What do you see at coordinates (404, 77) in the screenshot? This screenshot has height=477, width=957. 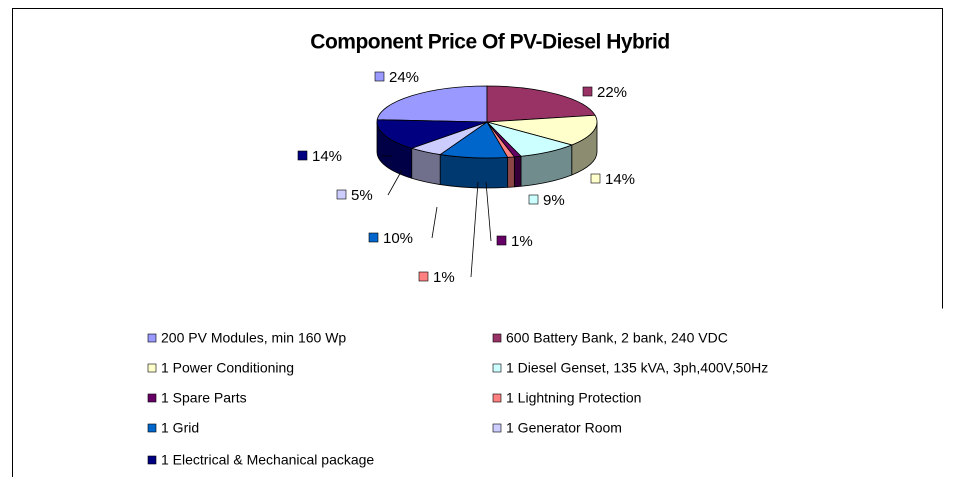 I see `data-label: 24%` at bounding box center [404, 77].